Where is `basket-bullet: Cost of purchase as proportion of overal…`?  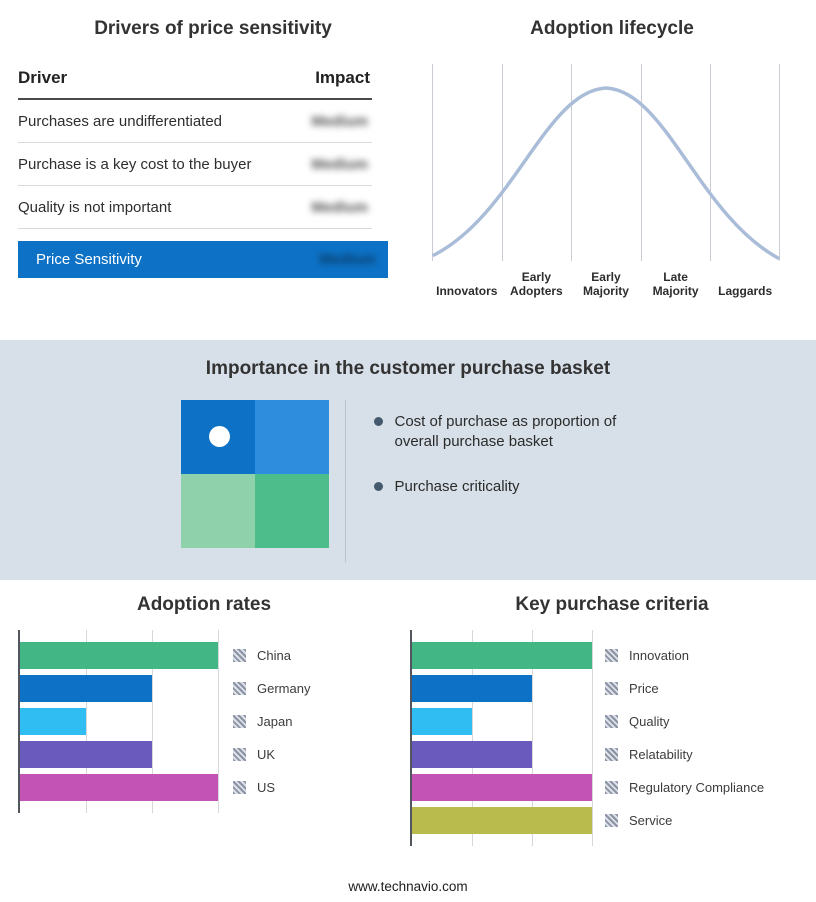
basket-bullet: Cost of purchase as proportion of overal… is located at coordinates (504, 431).